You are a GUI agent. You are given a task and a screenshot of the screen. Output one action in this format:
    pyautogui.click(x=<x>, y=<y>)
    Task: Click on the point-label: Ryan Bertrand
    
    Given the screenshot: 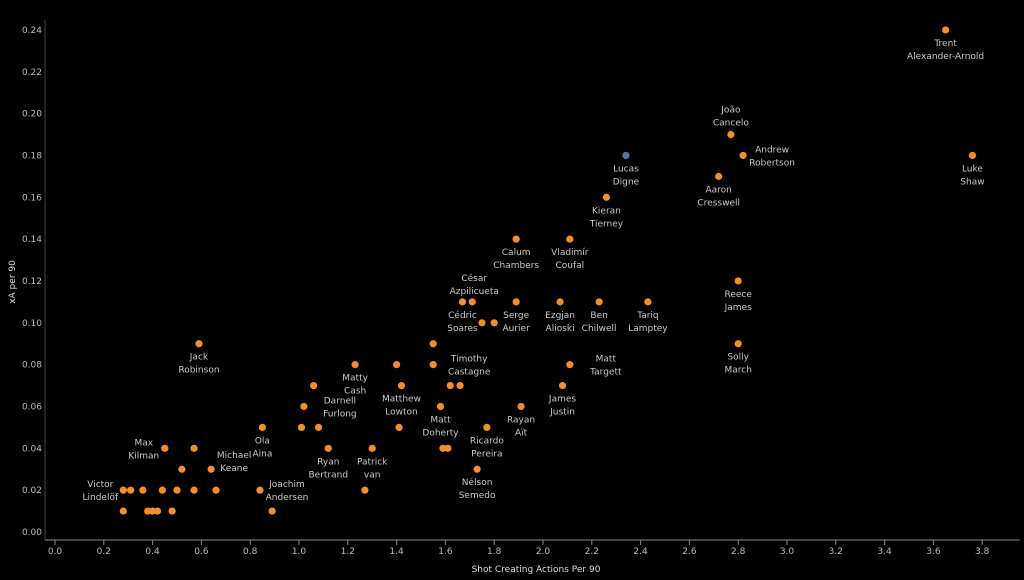 What is the action you would take?
    pyautogui.click(x=328, y=468)
    